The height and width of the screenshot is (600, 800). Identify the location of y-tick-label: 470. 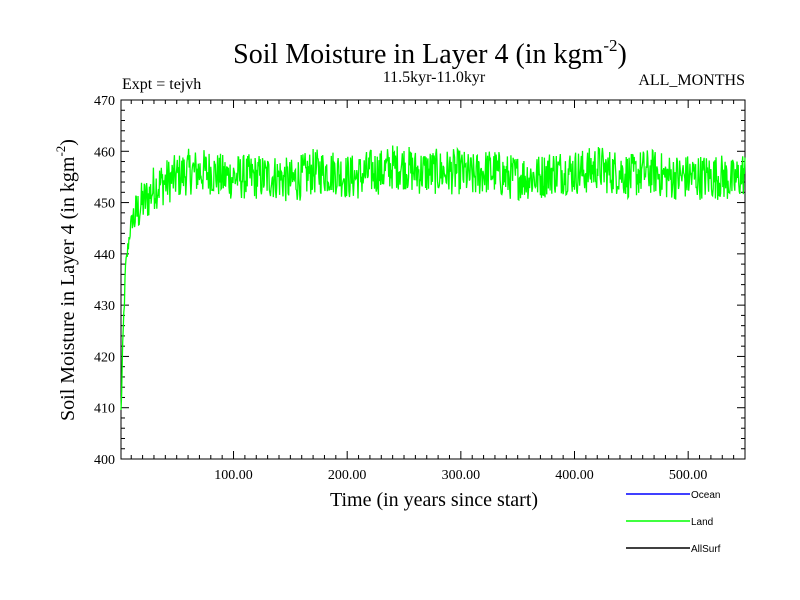
(104, 101).